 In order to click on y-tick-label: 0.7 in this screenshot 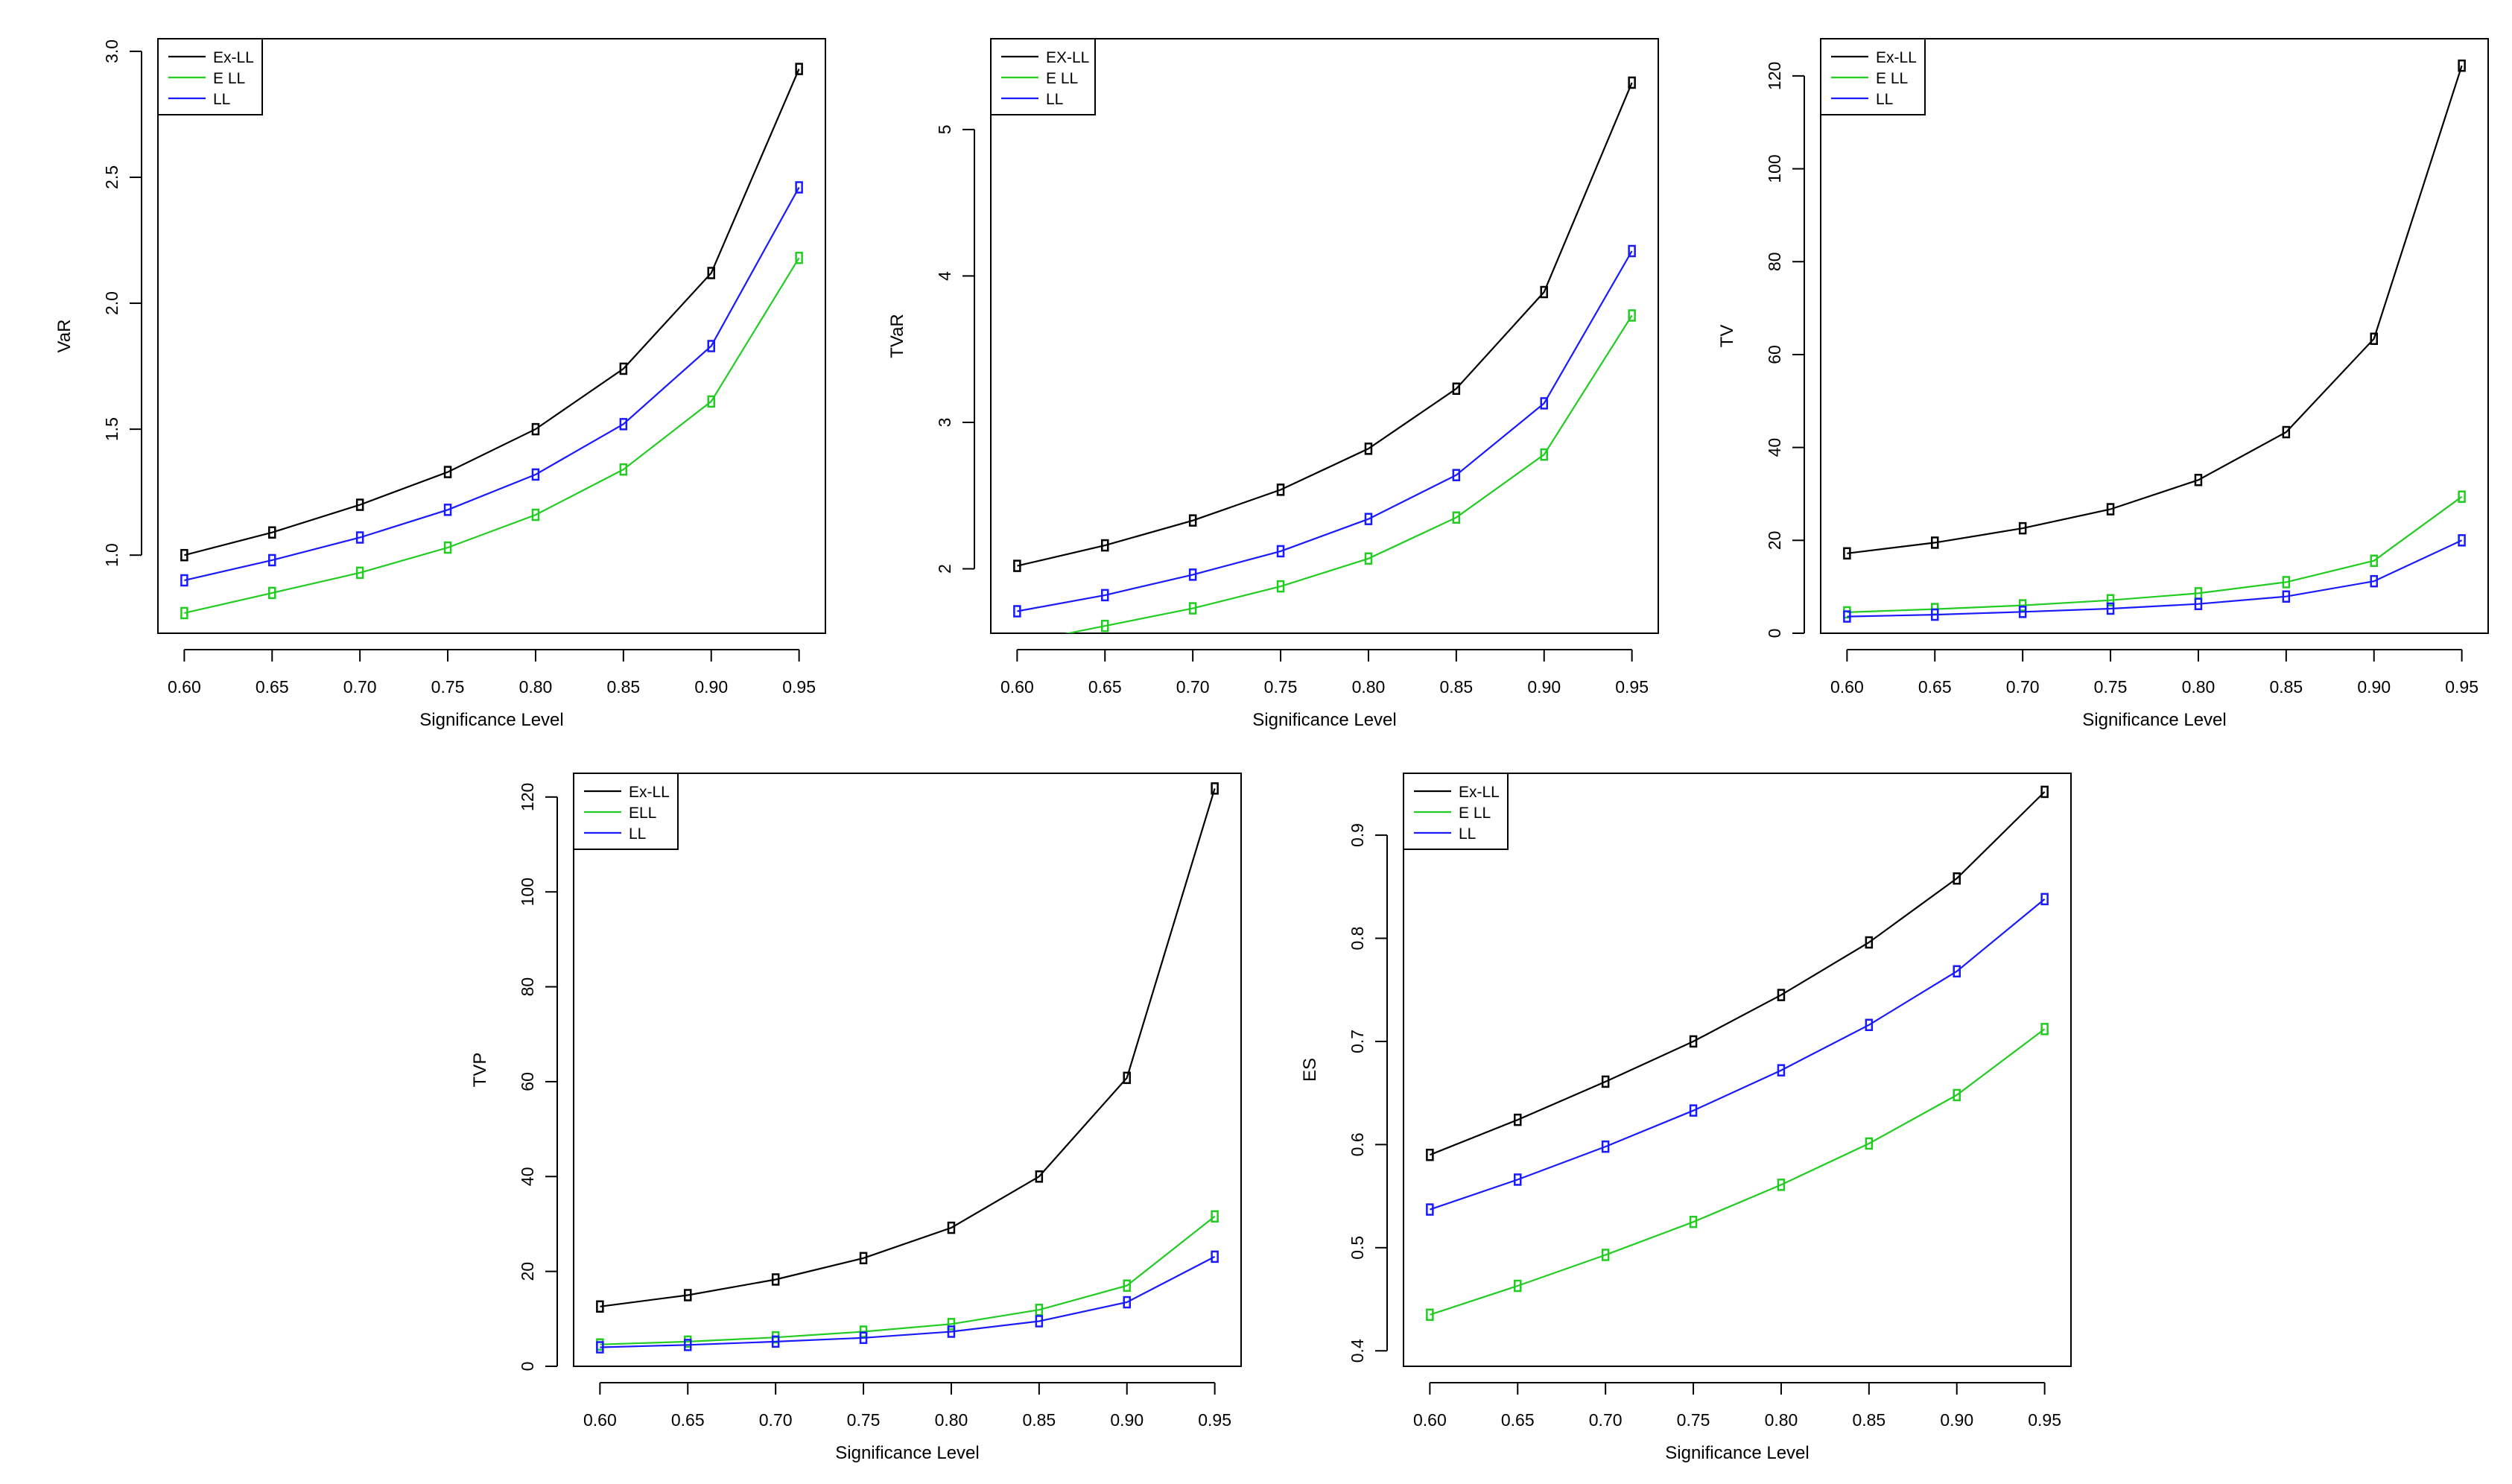, I will do `click(1358, 1041)`.